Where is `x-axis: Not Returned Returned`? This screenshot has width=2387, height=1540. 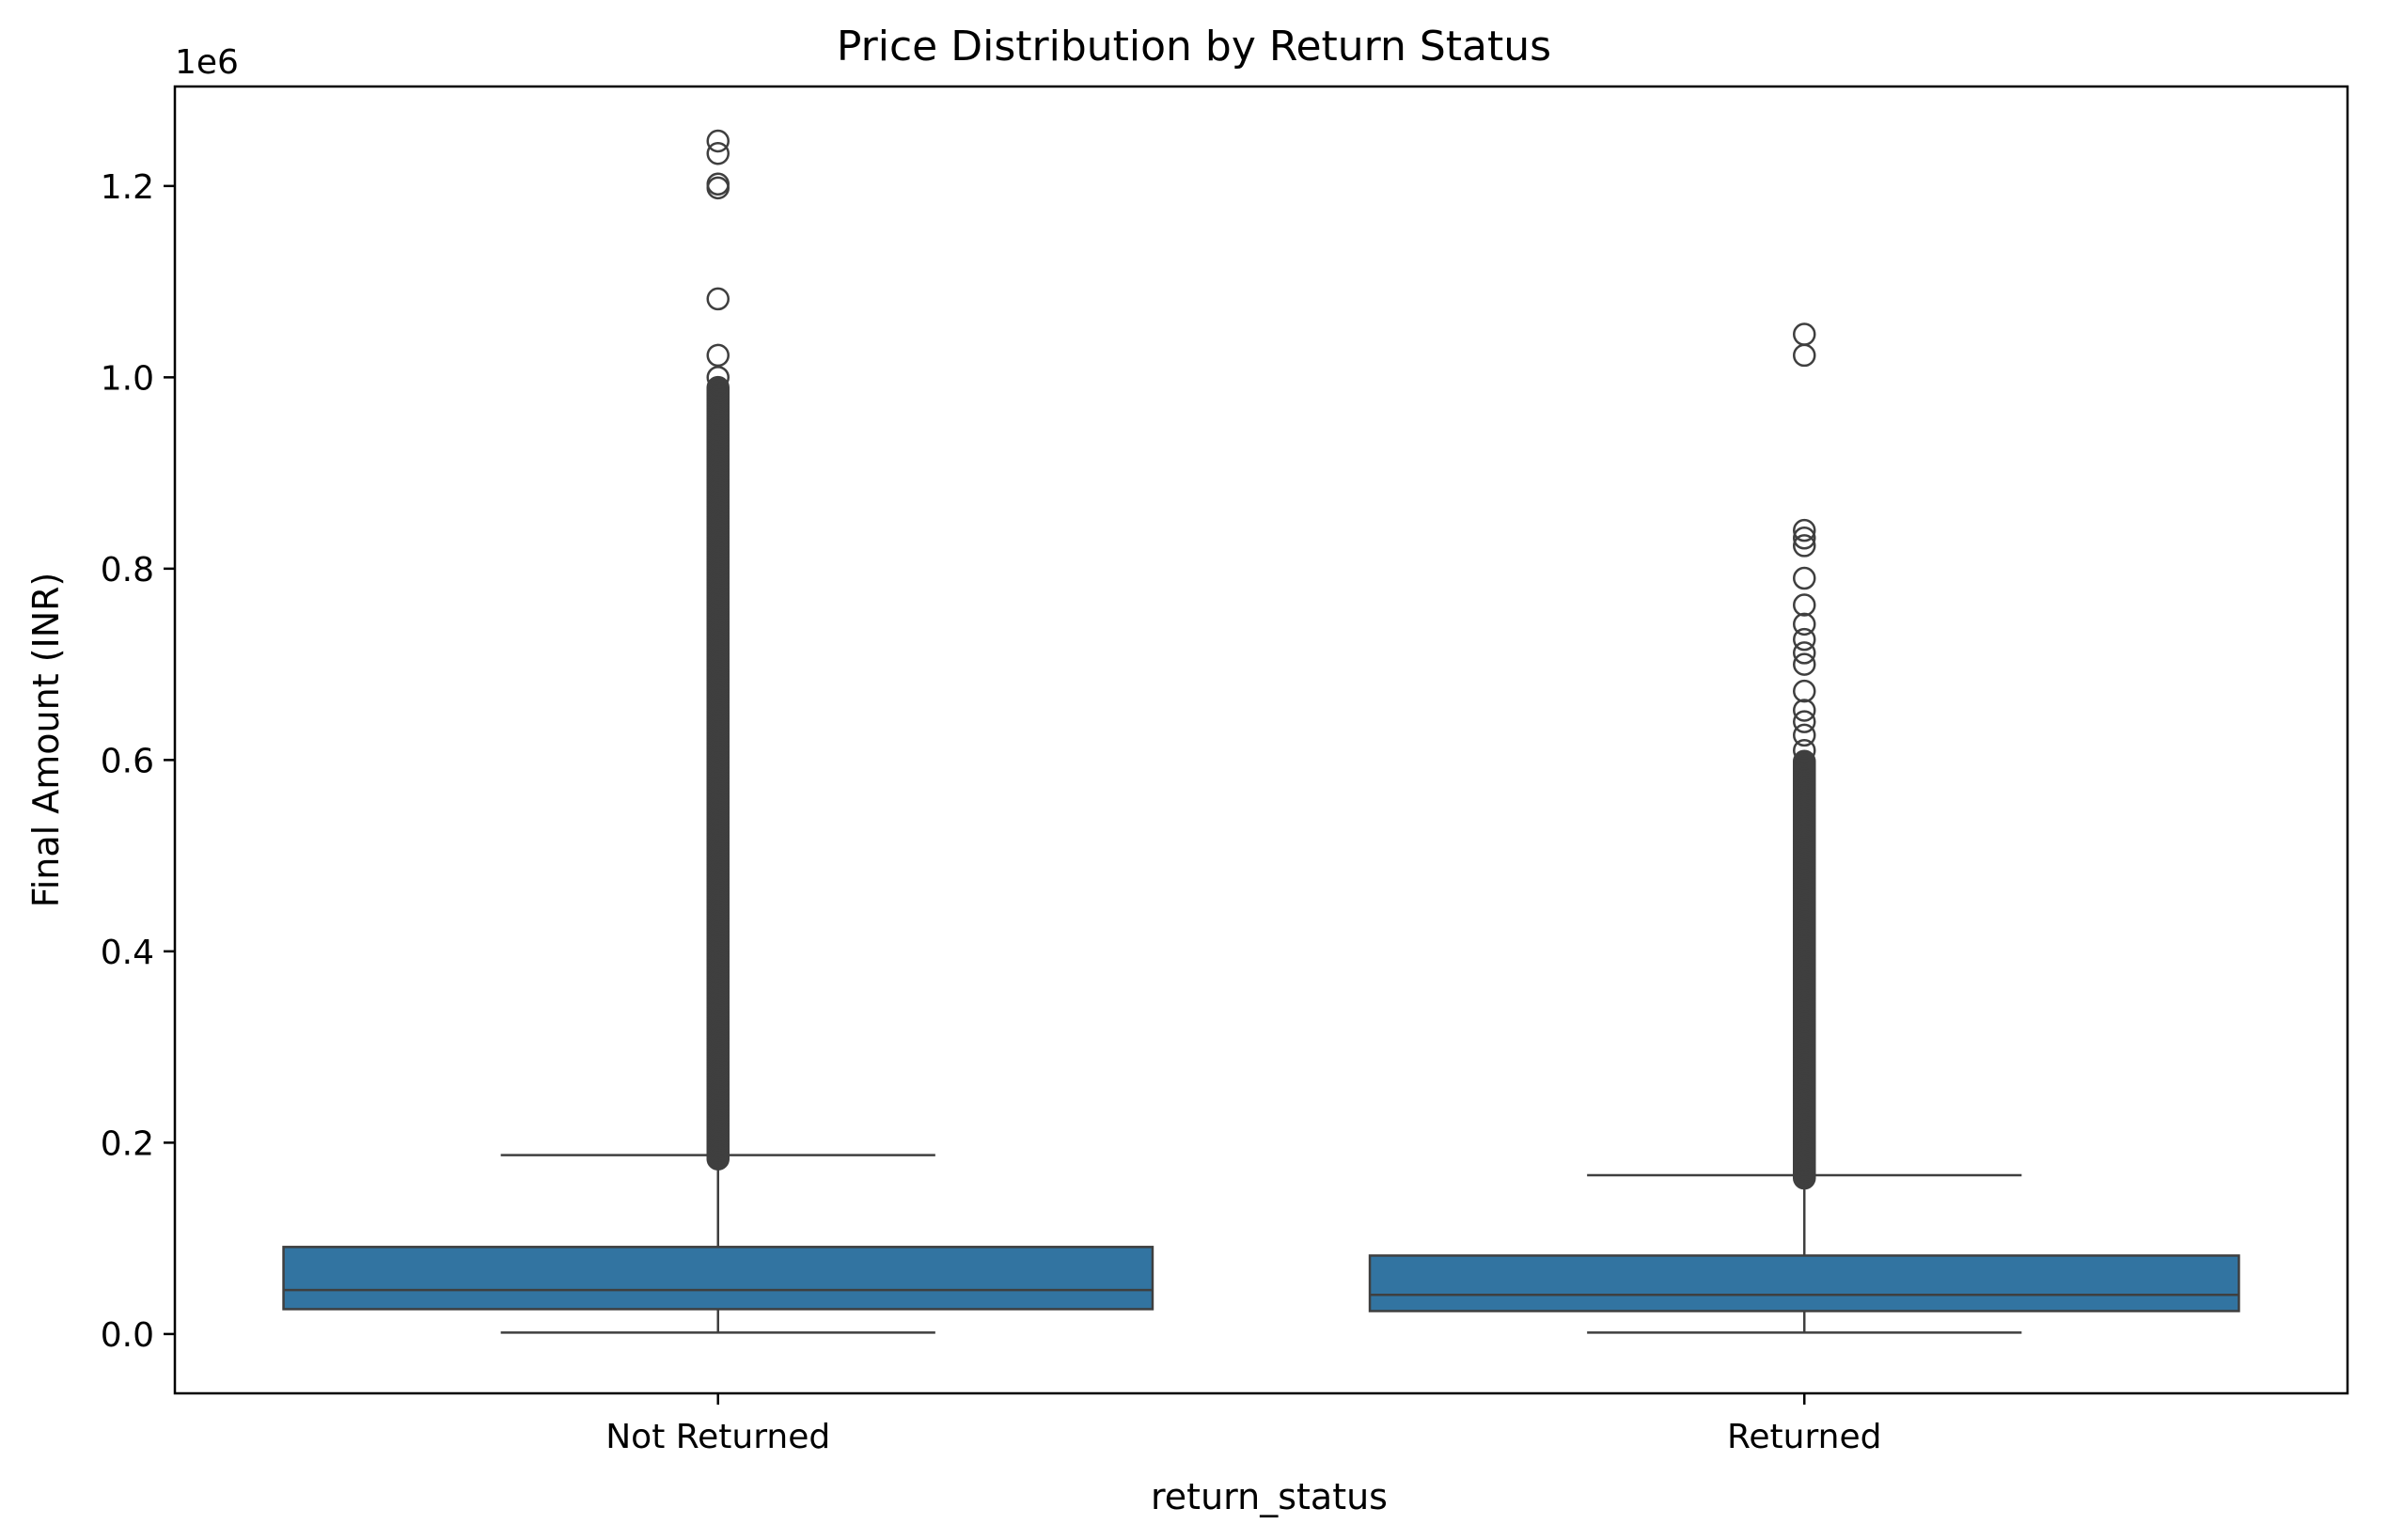 x-axis: Not Returned Returned is located at coordinates (1243, 1424).